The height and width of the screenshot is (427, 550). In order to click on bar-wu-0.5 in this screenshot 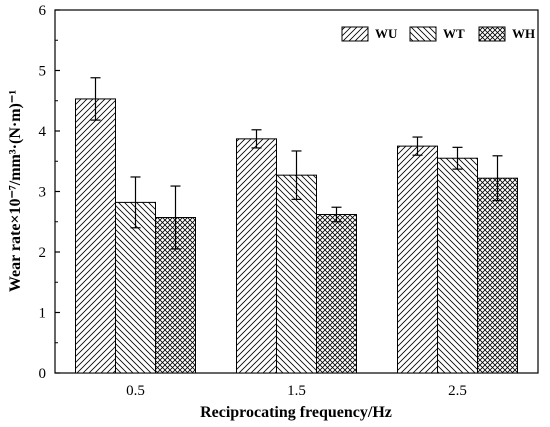, I will do `click(95, 236)`.